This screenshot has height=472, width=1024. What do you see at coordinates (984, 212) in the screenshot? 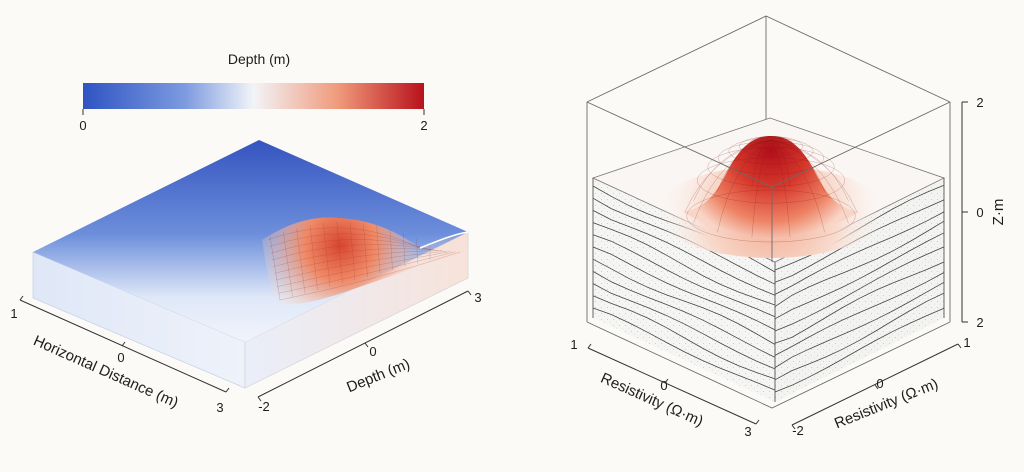
I see `right-z-axis: 2 0 2 Z·m` at bounding box center [984, 212].